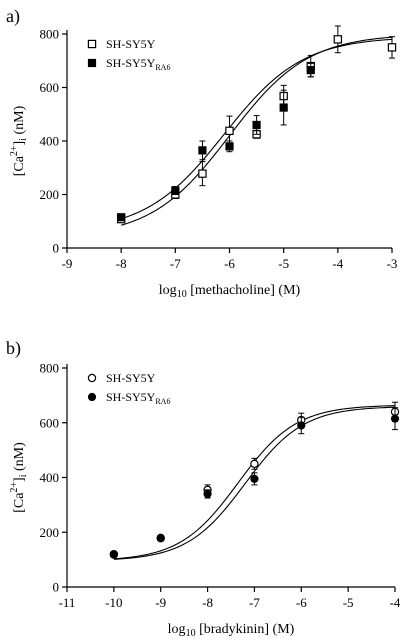 The image size is (400, 640). Describe the element at coordinates (50, 422) in the screenshot. I see `panel-b-y-tick-label: 600` at that location.